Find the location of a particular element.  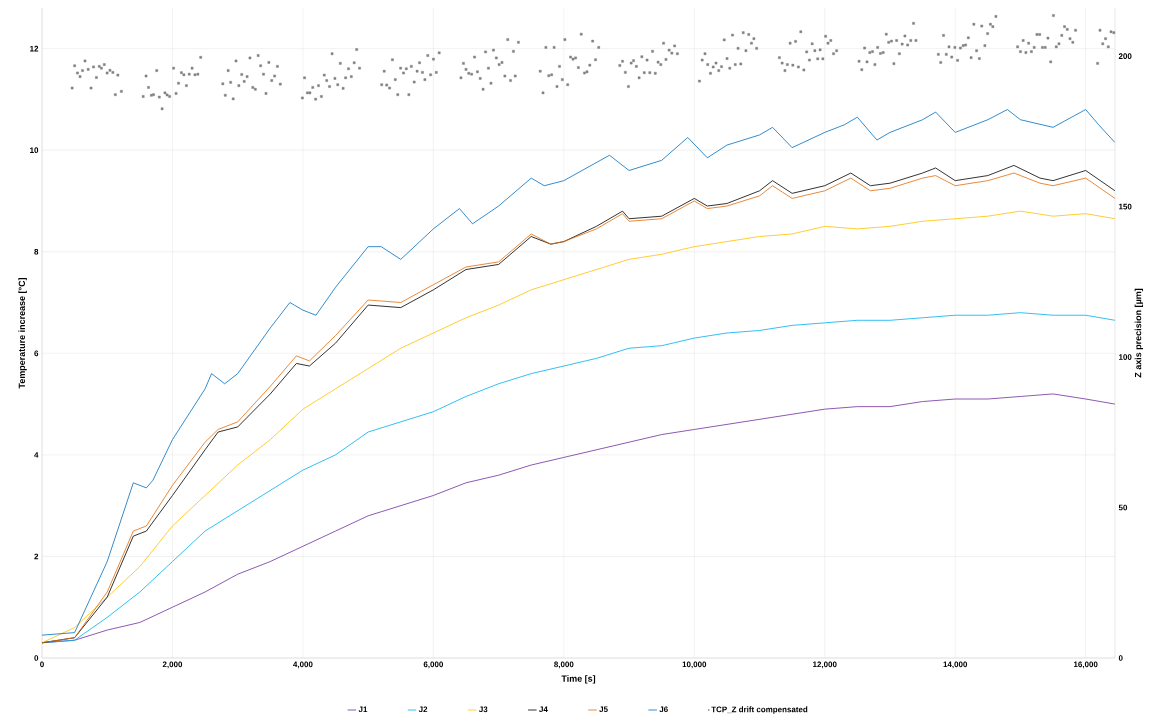

x-axis-title: Time [s] is located at coordinates (578, 679).